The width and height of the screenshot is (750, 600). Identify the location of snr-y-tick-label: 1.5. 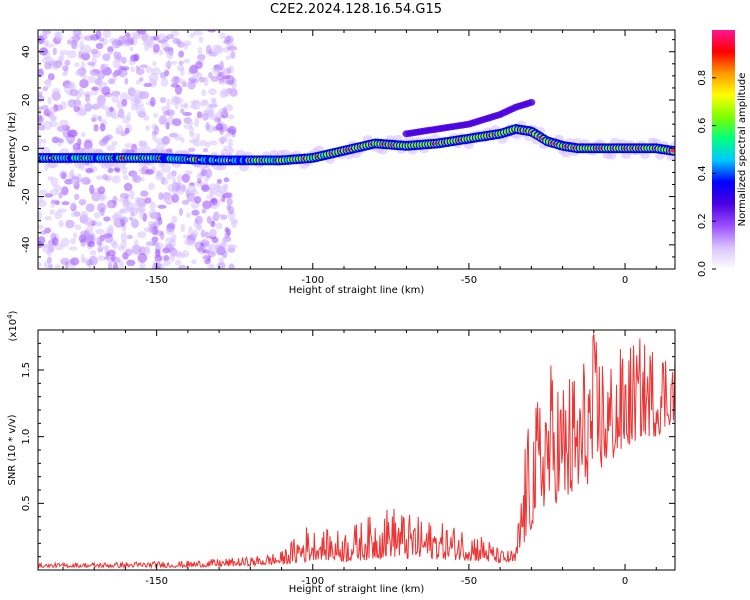
(26, 370).